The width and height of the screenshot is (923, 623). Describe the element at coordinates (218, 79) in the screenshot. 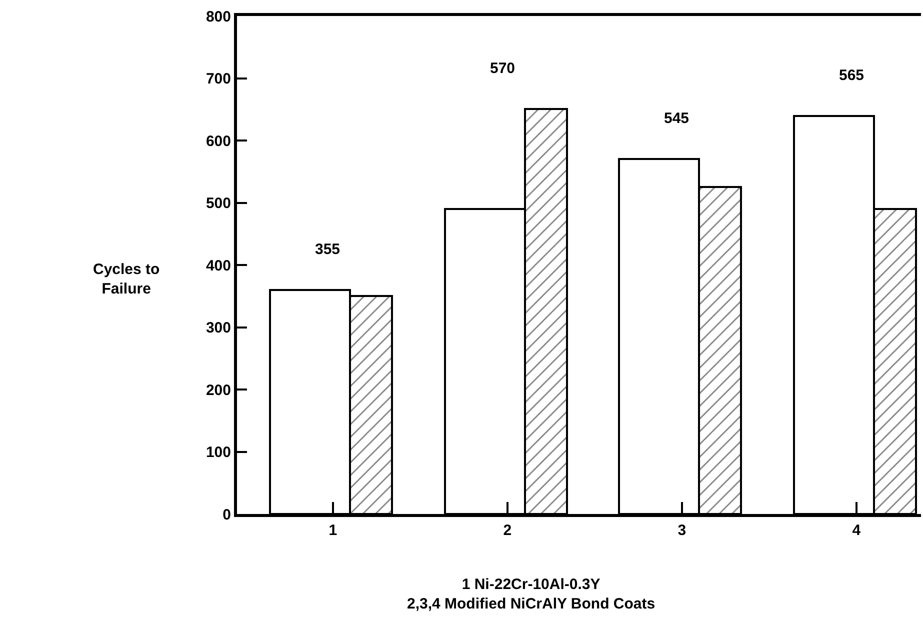

I see `y-tick-label: 700` at that location.